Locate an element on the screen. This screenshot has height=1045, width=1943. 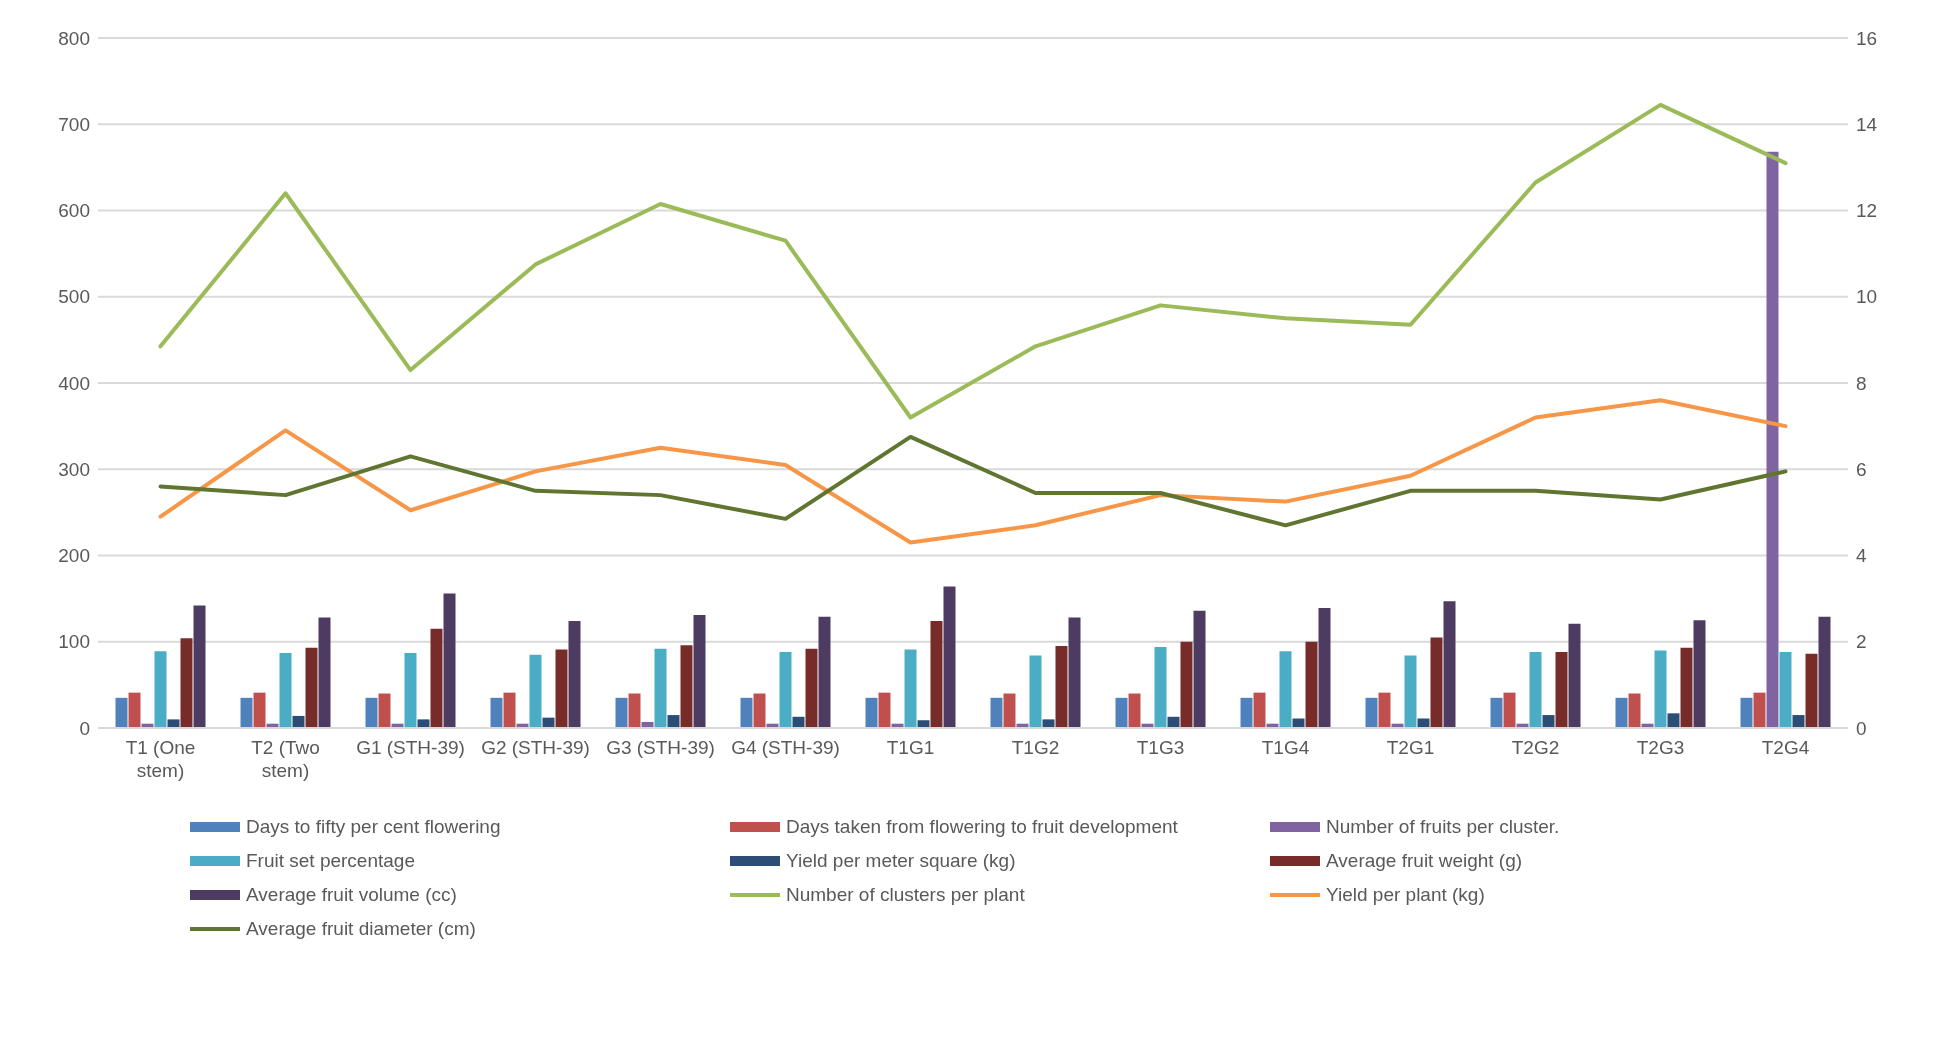
legend-label: Days to fifty per cent flowering is located at coordinates (373, 827).